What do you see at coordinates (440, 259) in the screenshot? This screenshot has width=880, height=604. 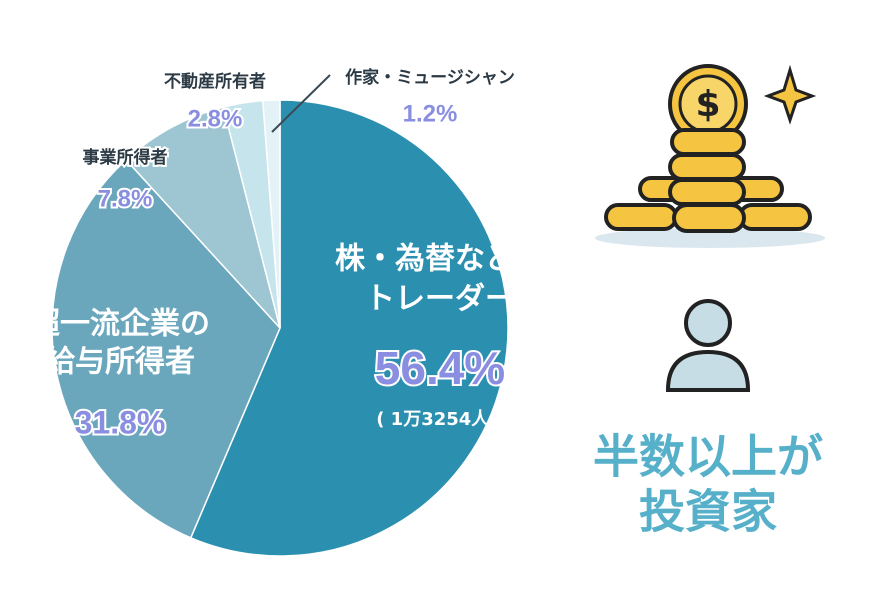 I see `slice-label: 株・為替などの` at bounding box center [440, 259].